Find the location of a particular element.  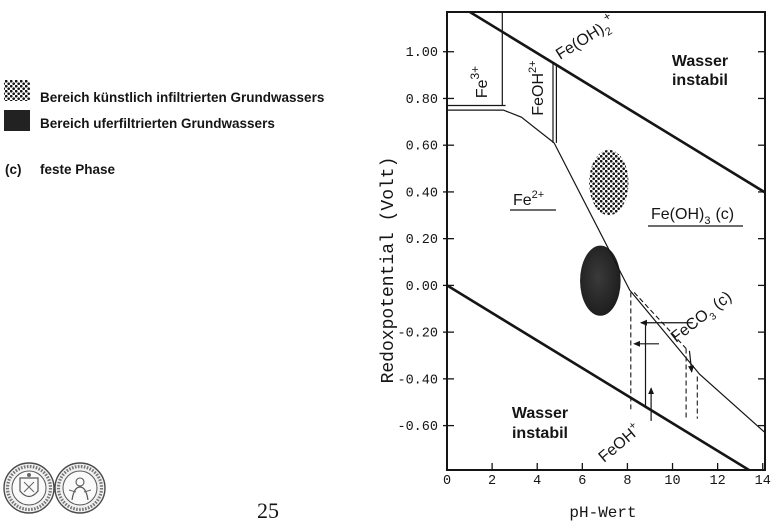

label-feco3-base: FeCO is located at coordinates (690, 326).